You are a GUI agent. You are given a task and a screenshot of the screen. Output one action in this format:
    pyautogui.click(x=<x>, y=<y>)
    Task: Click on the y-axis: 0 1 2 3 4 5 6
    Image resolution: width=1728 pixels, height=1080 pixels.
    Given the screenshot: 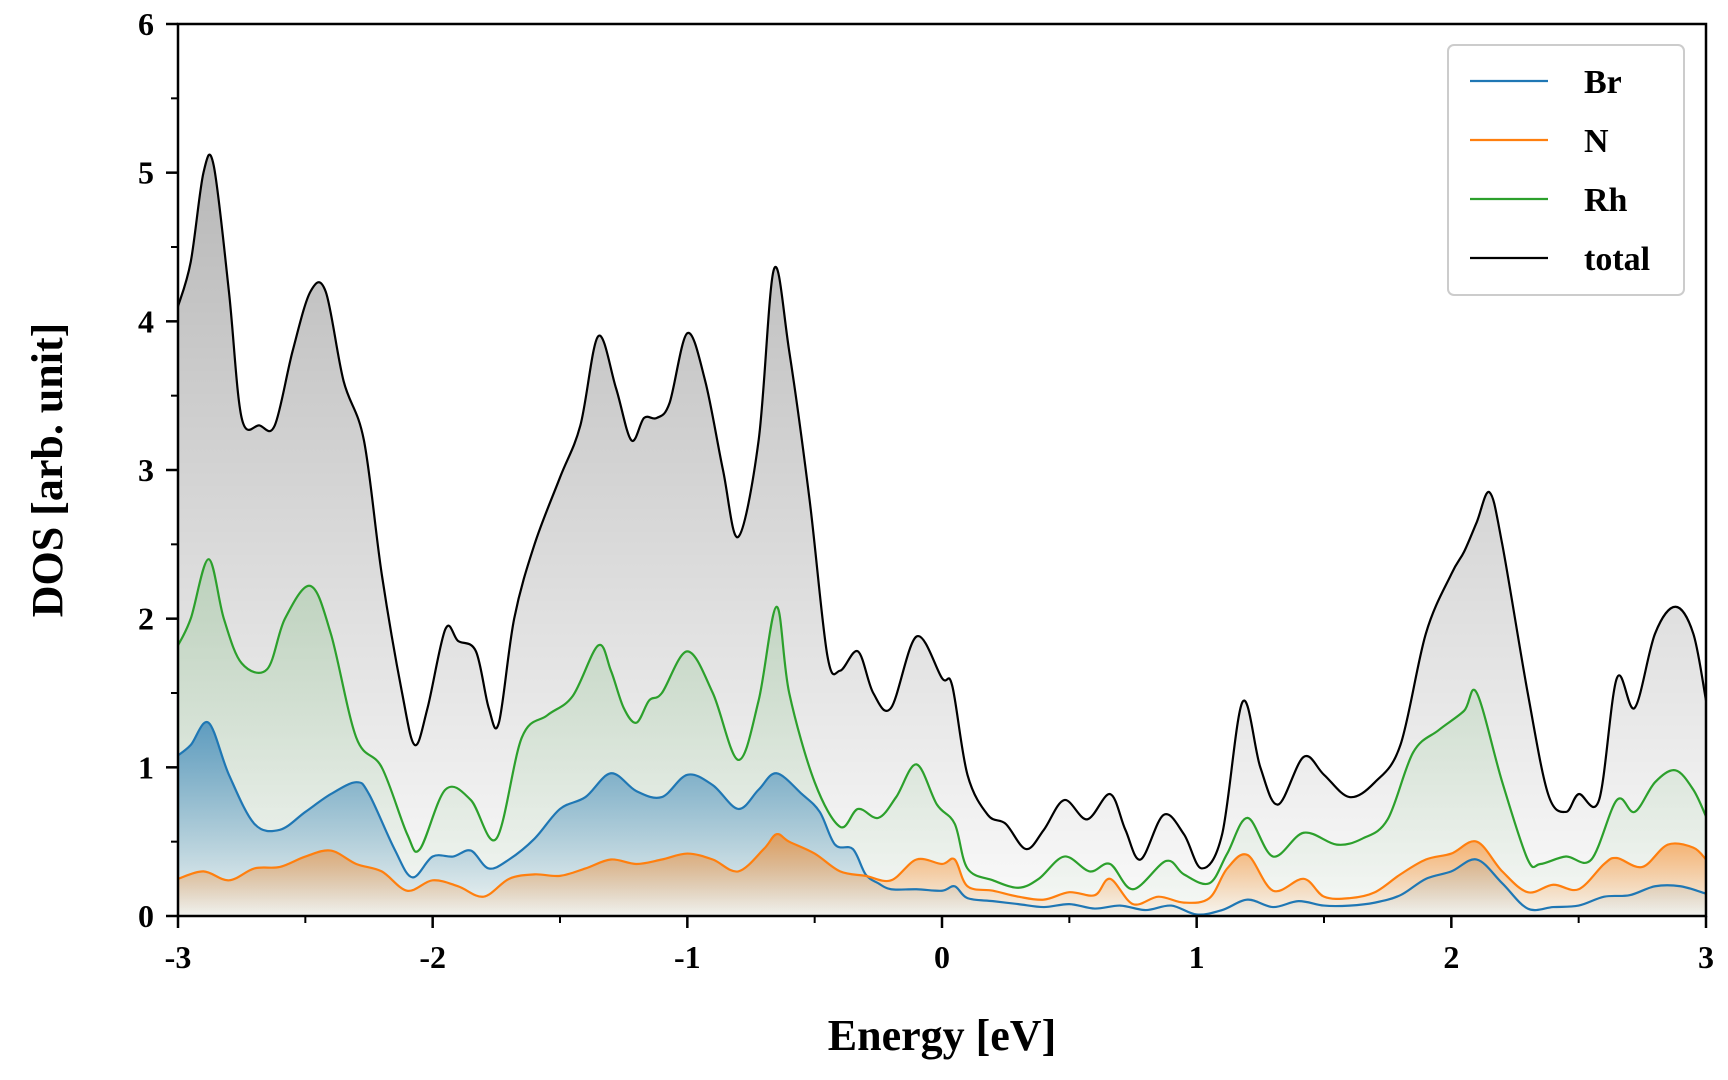 What is the action you would take?
    pyautogui.click(x=158, y=470)
    